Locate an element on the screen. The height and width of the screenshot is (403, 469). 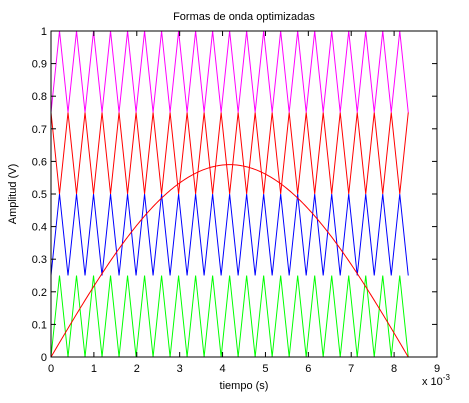
x-tick-label: 3 is located at coordinates (180, 369).